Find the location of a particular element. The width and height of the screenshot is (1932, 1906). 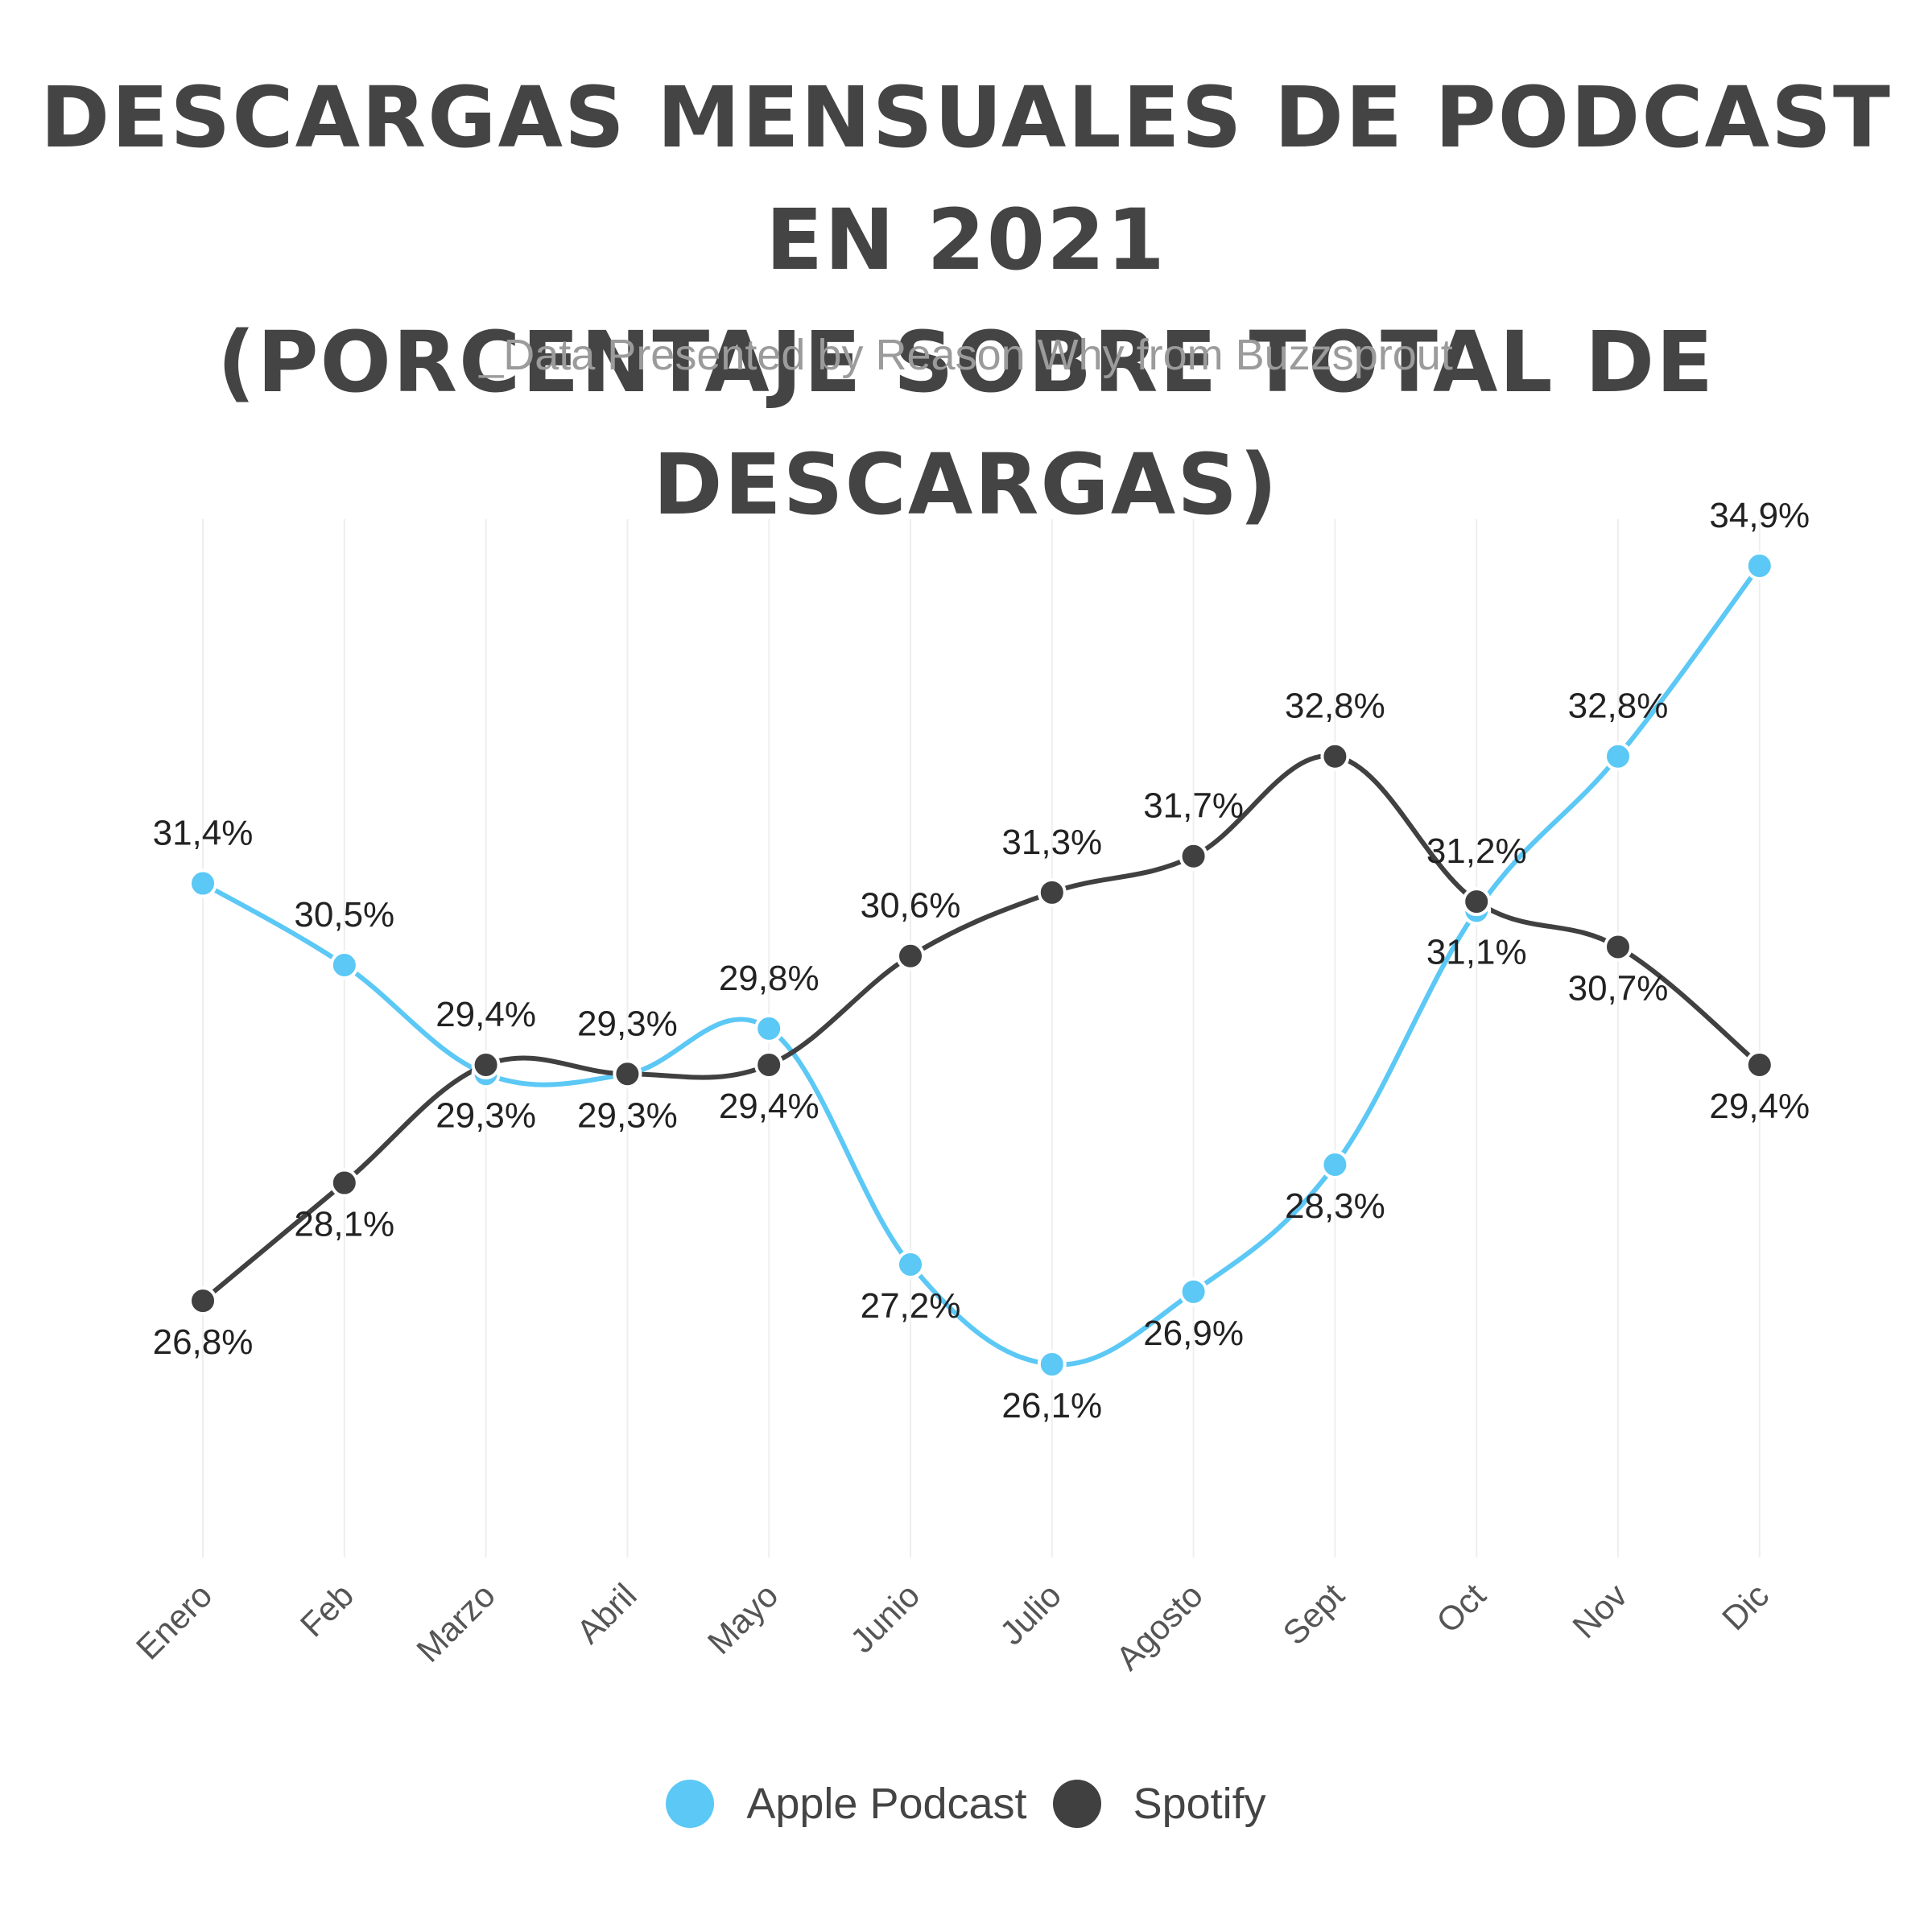

data-label-apple-podcast: 31,1% is located at coordinates (1476, 952).